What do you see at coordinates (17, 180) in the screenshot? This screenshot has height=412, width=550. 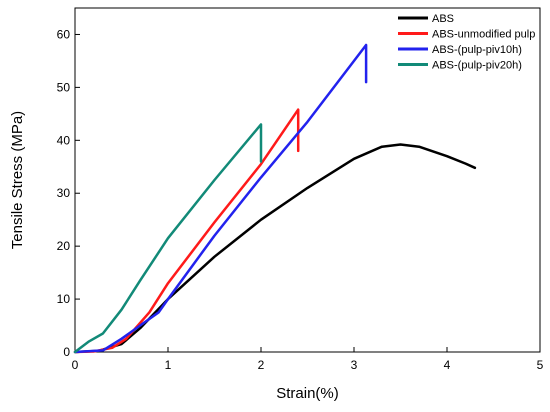 I see `y-axis-title: Tensile Stress (MPa)` at bounding box center [17, 180].